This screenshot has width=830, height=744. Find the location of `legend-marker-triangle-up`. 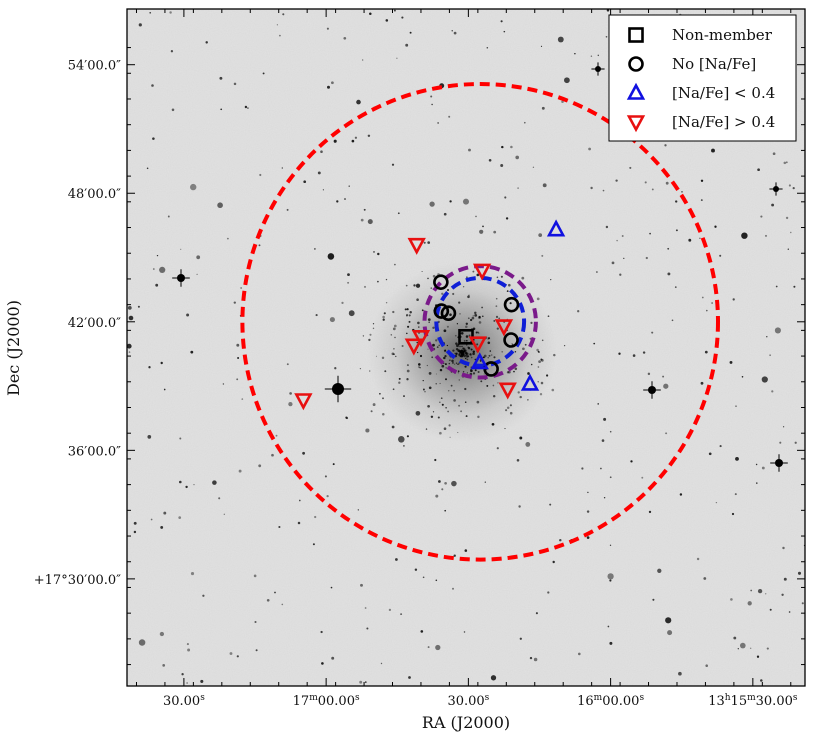

legend-marker-triangle-up is located at coordinates (636, 91).